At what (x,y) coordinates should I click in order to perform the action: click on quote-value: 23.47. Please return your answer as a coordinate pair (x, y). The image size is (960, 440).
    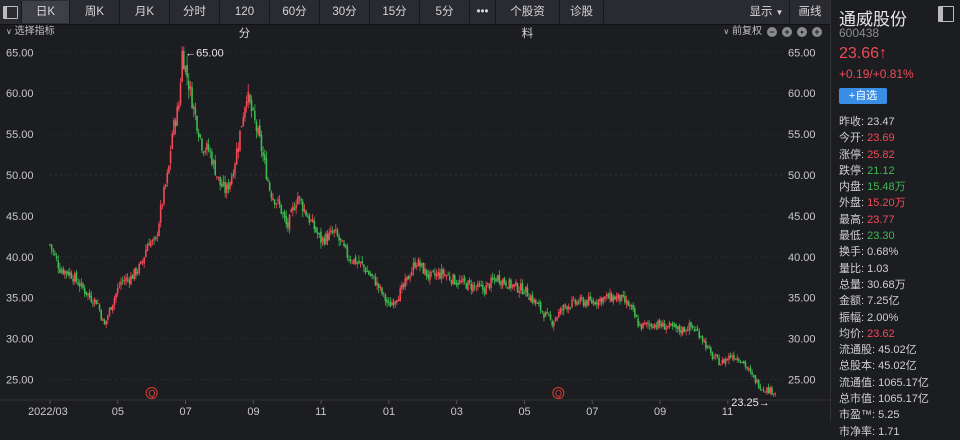
    Looking at the image, I should click on (879, 122).